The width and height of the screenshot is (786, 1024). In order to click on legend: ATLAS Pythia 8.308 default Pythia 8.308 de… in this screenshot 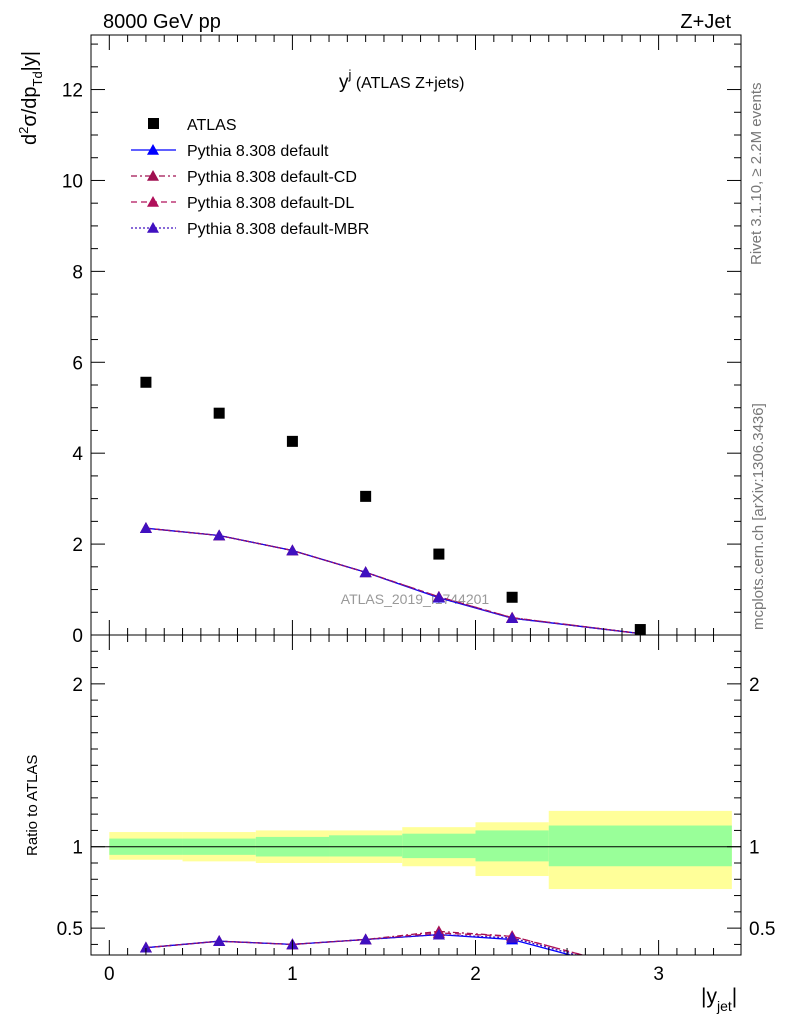, I will do `click(250, 177)`.